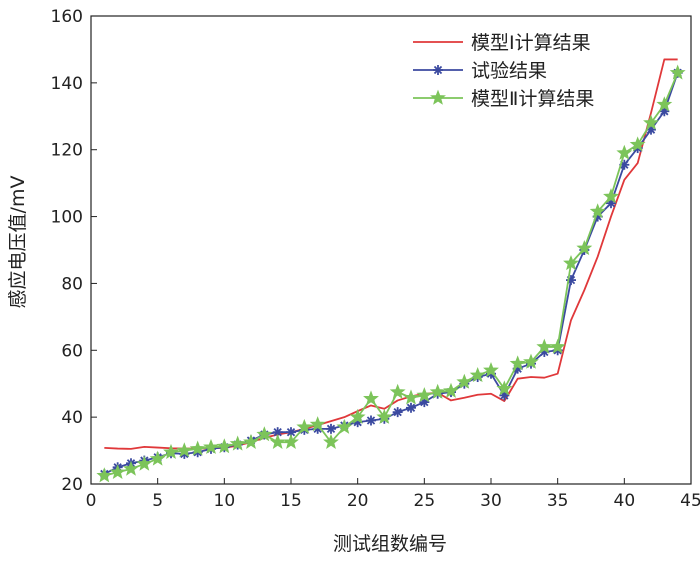  I want to click on y-axis-title: 感应电压值/mV, so click(18, 242).